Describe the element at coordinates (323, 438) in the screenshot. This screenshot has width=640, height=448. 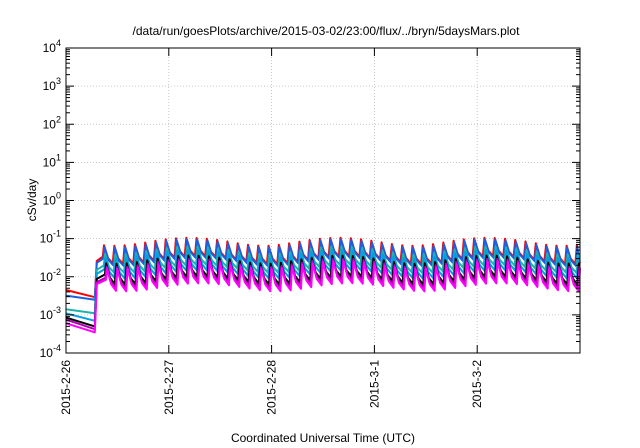
I see `x-axis-label: Coordinated Universal Time (UTC)` at that location.